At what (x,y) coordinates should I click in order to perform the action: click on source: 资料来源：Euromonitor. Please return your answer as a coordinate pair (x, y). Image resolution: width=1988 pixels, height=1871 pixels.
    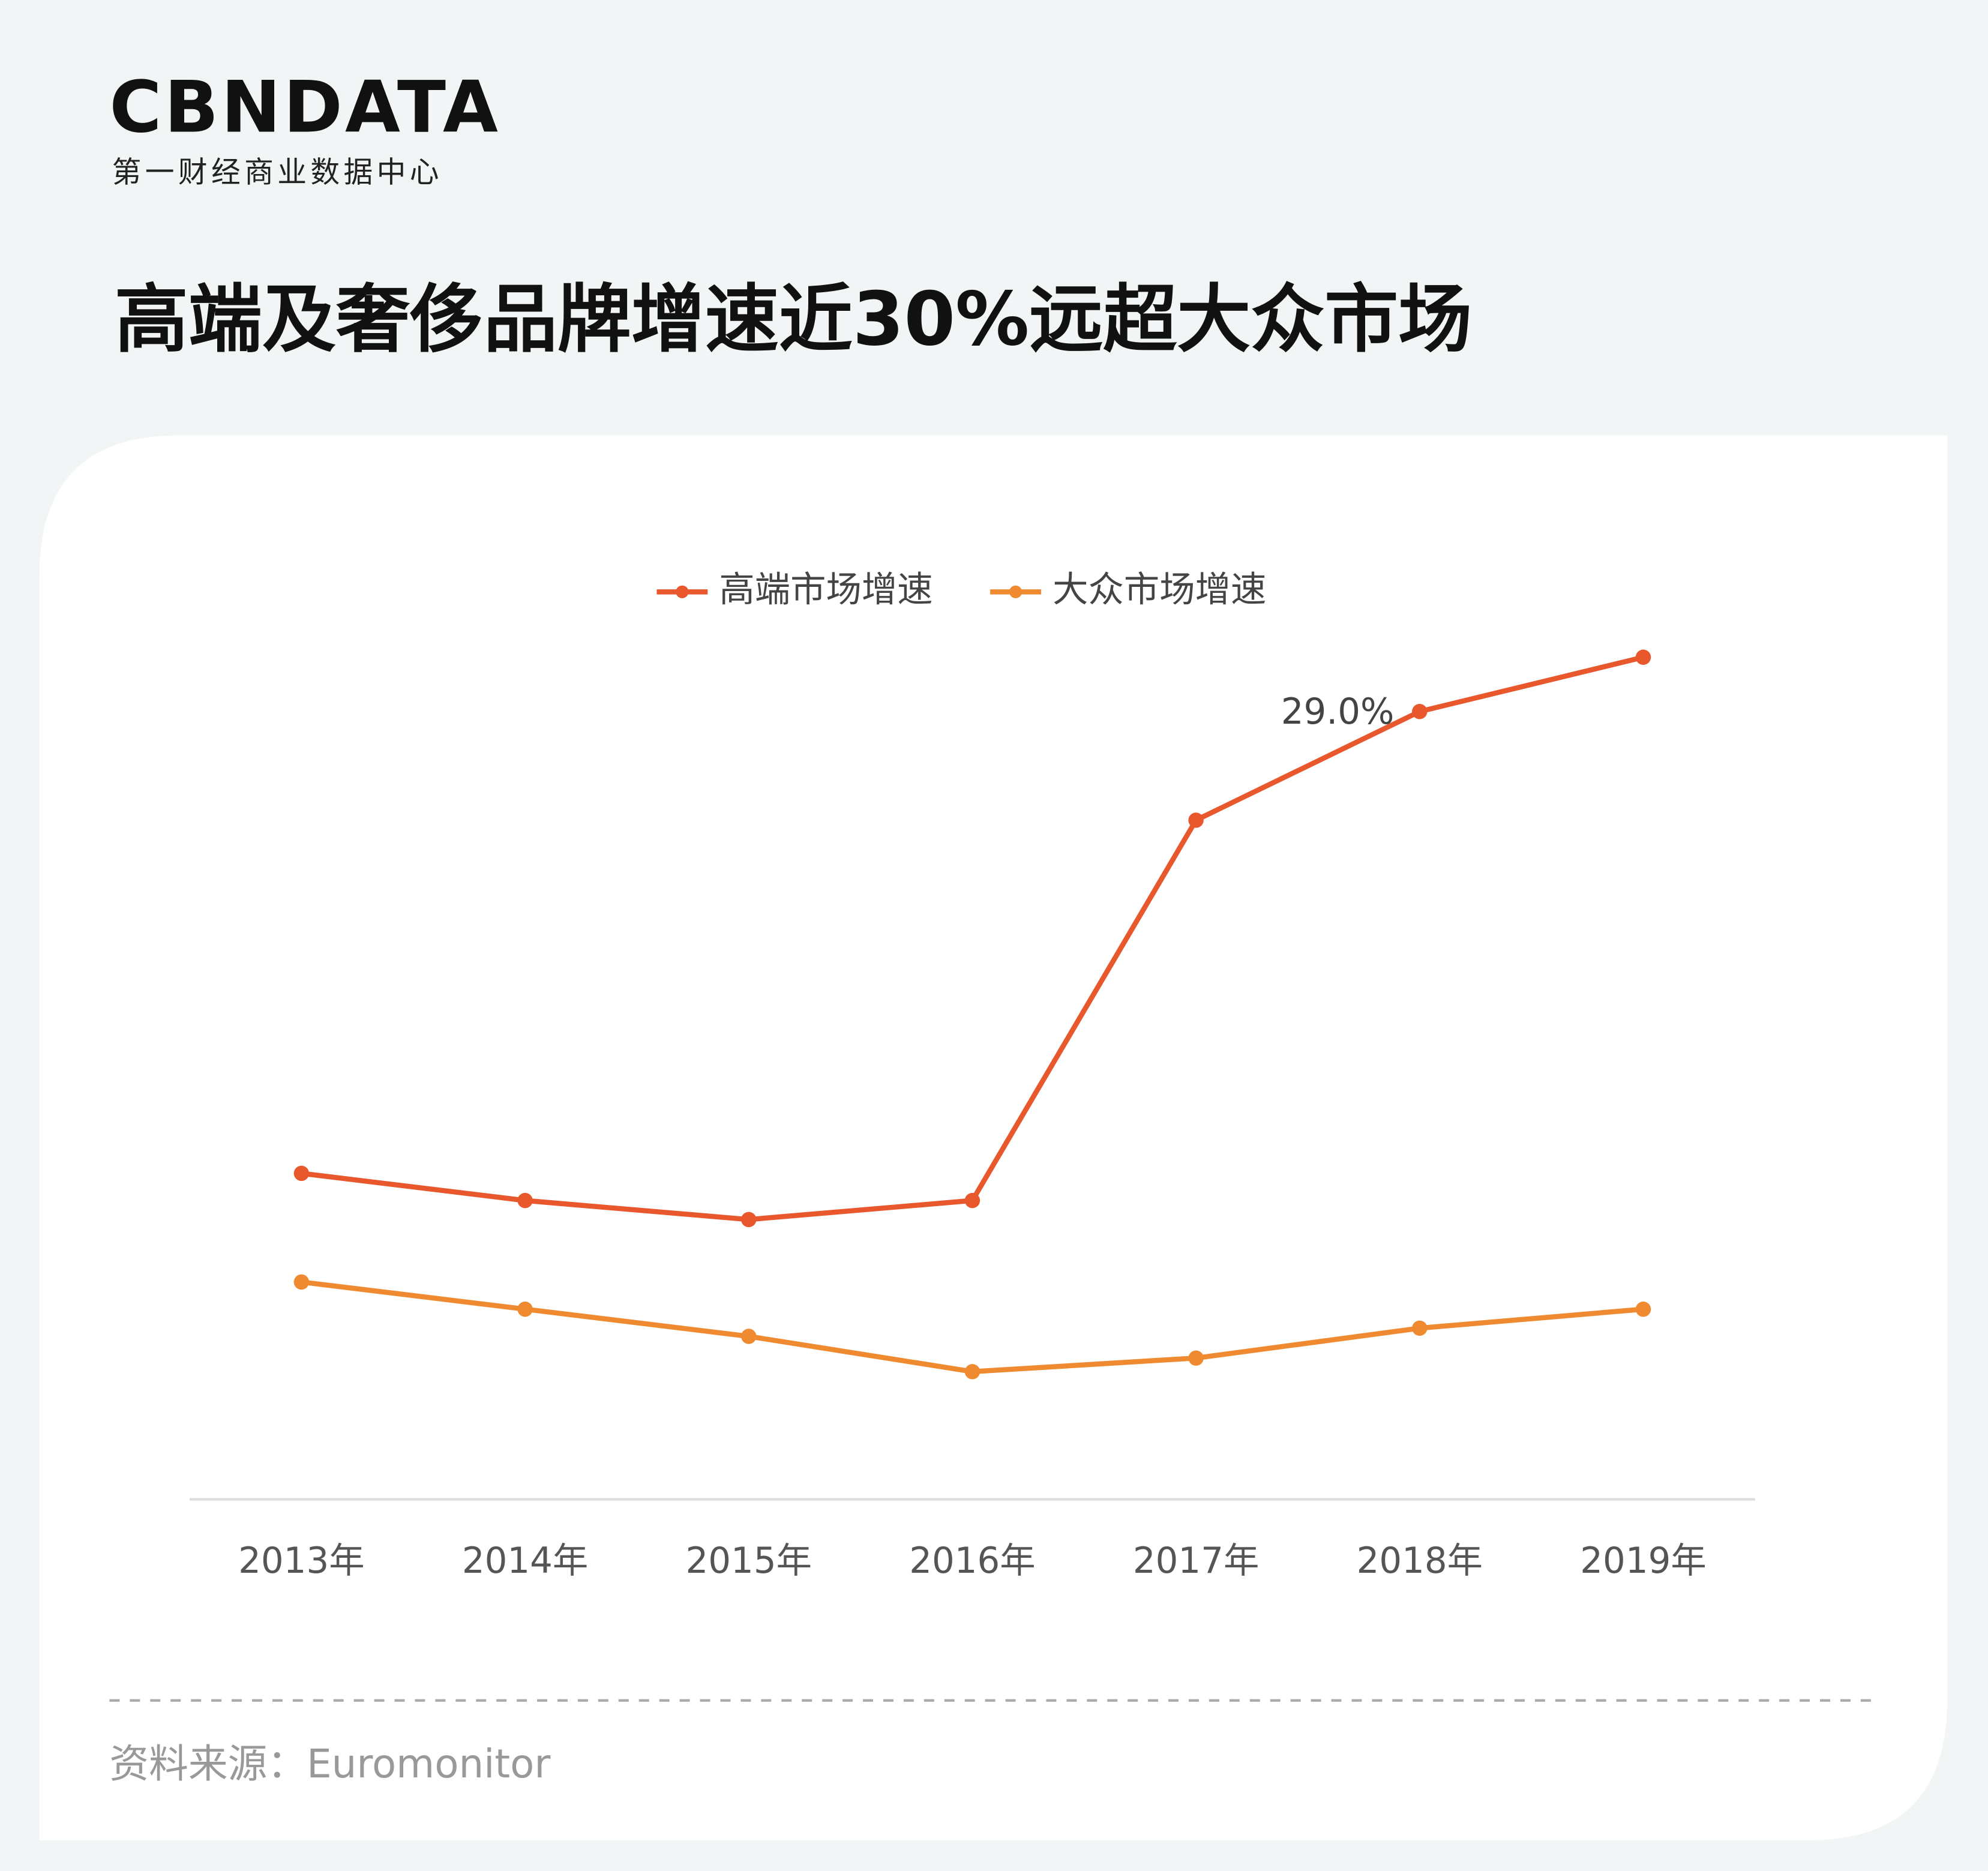
    Looking at the image, I should click on (330, 1764).